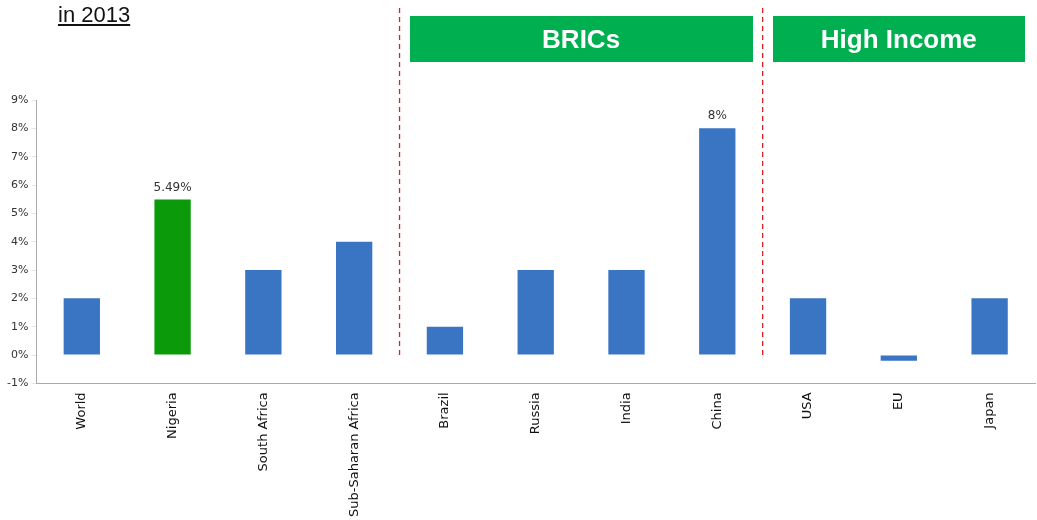 The height and width of the screenshot is (520, 1037). What do you see at coordinates (19, 298) in the screenshot?
I see `y-tick-label: 2%` at bounding box center [19, 298].